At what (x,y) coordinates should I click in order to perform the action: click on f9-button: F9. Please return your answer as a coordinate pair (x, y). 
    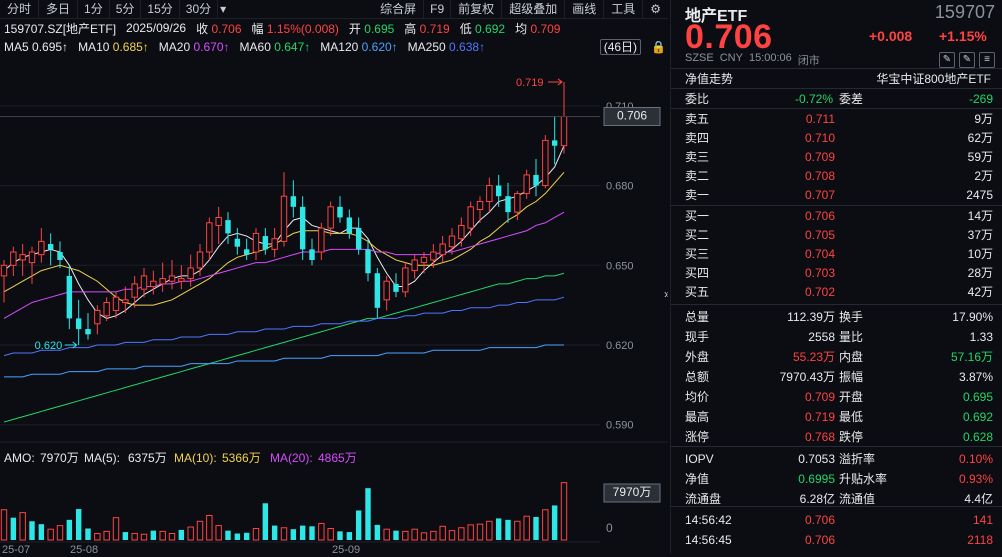
    Looking at the image, I should click on (438, 9).